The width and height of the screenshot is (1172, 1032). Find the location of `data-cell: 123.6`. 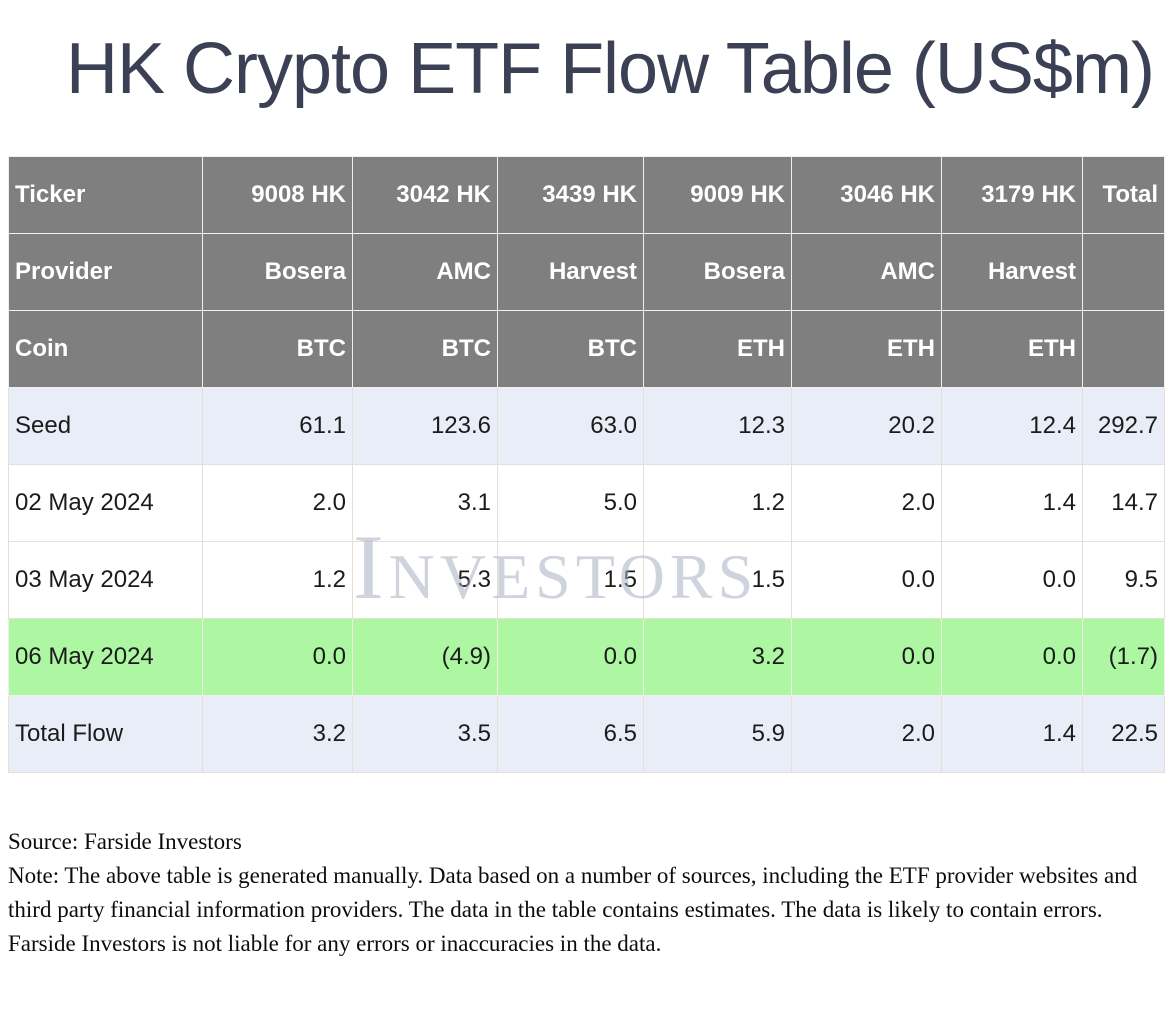

data-cell: 123.6 is located at coordinates (425, 426).